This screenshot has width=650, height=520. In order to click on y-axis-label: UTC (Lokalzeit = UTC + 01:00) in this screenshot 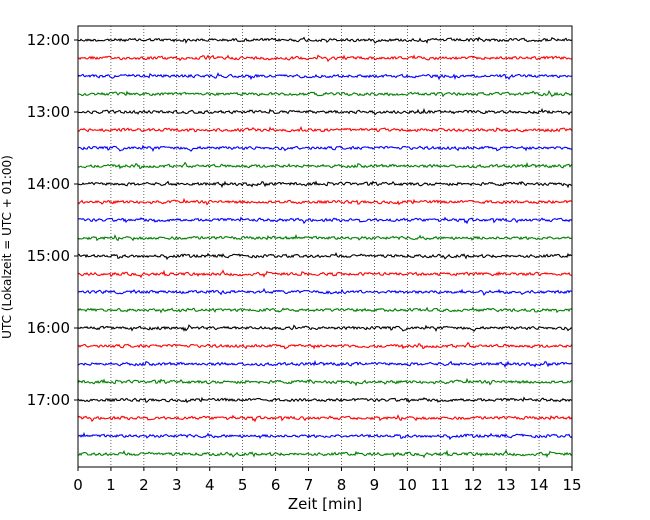, I will do `click(7, 247)`.